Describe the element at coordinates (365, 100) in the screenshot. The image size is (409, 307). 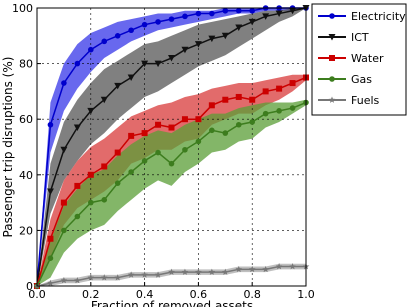
I see `legend-label: Fuels` at that location.